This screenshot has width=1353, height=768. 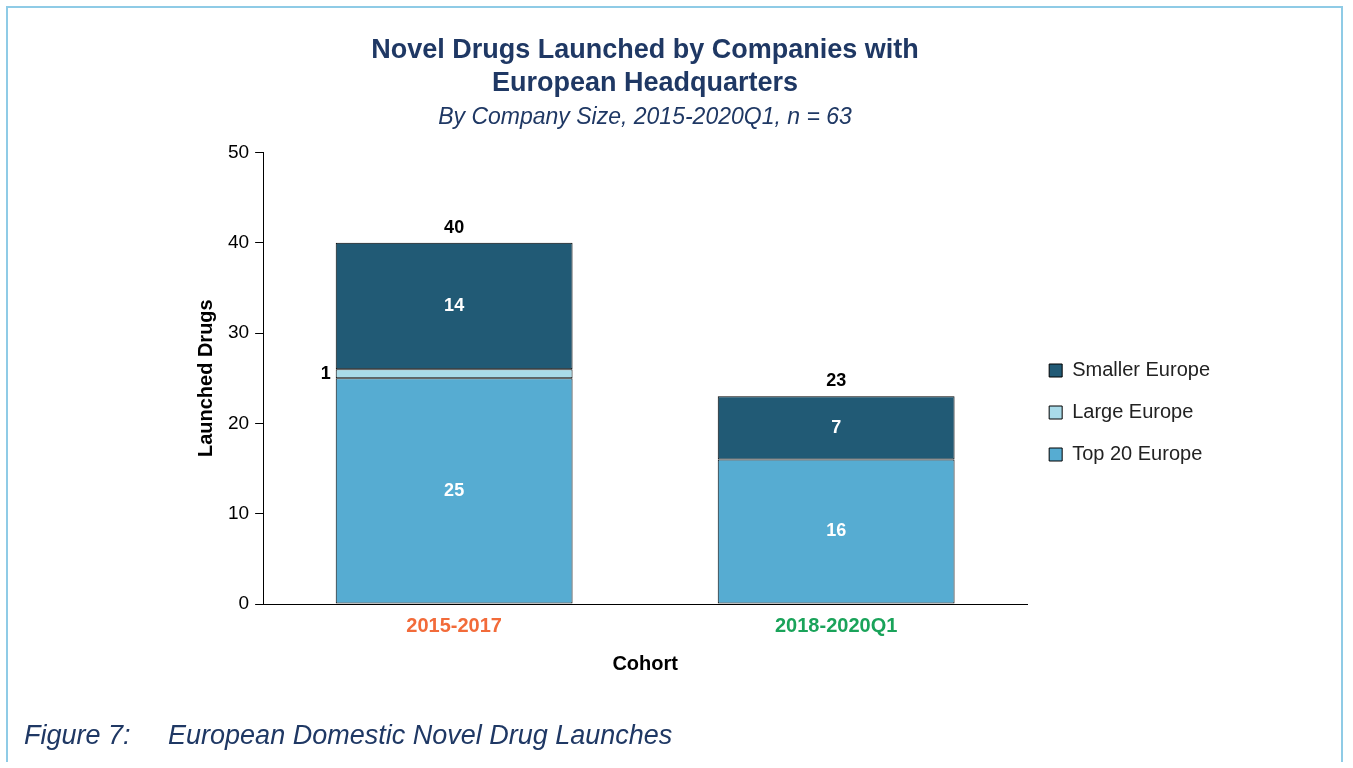 I want to click on x-tick-label: 2018-2020Q1, so click(x=836, y=624).